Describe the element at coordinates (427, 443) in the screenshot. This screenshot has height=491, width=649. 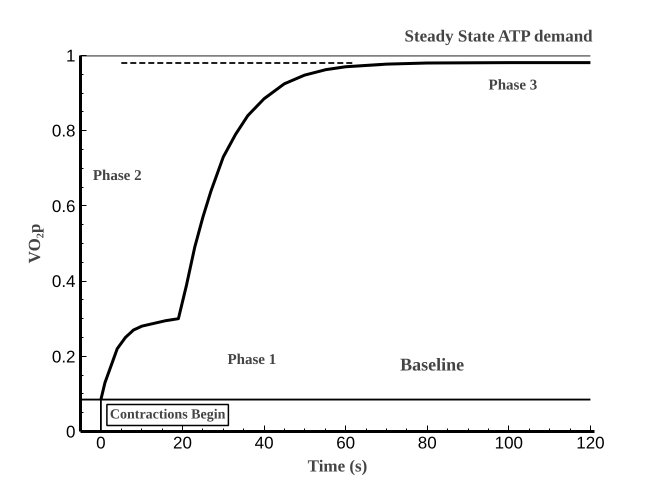
I see `x-tick-label: 80` at that location.